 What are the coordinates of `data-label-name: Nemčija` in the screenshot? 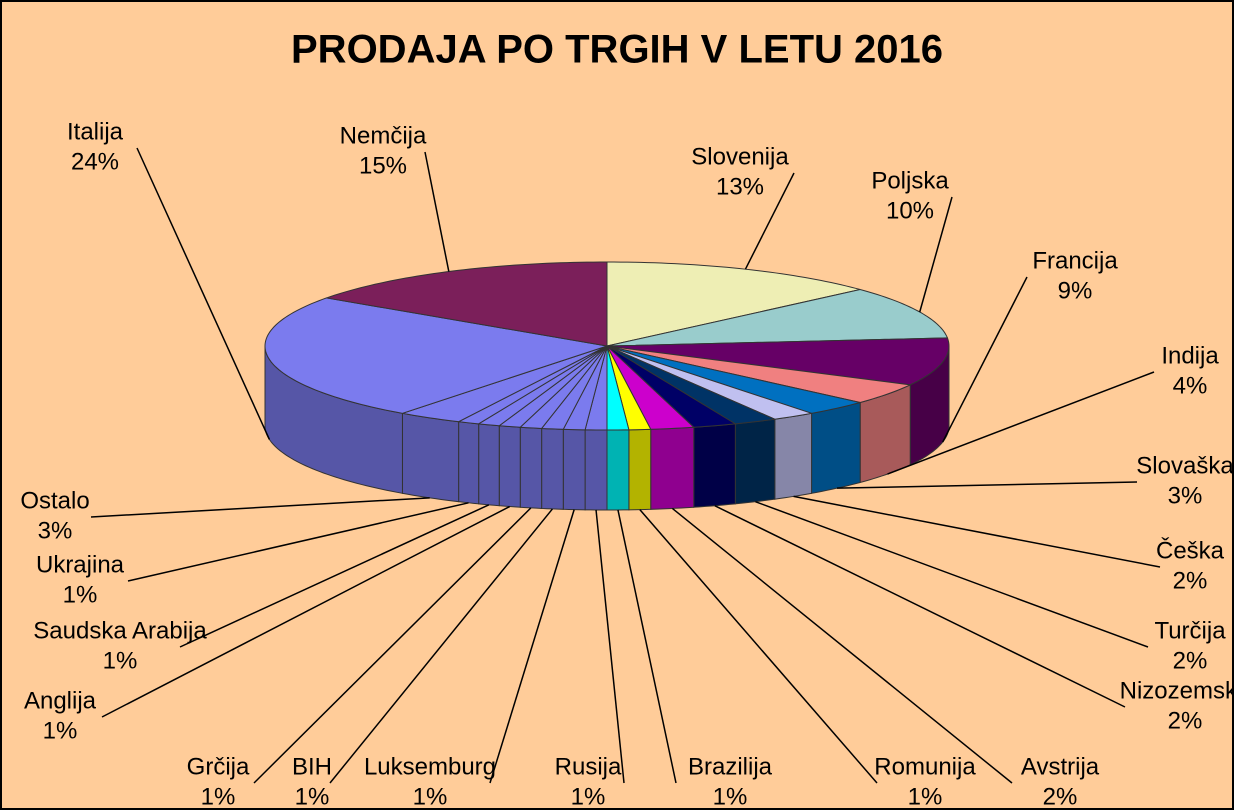 It's located at (383, 135).